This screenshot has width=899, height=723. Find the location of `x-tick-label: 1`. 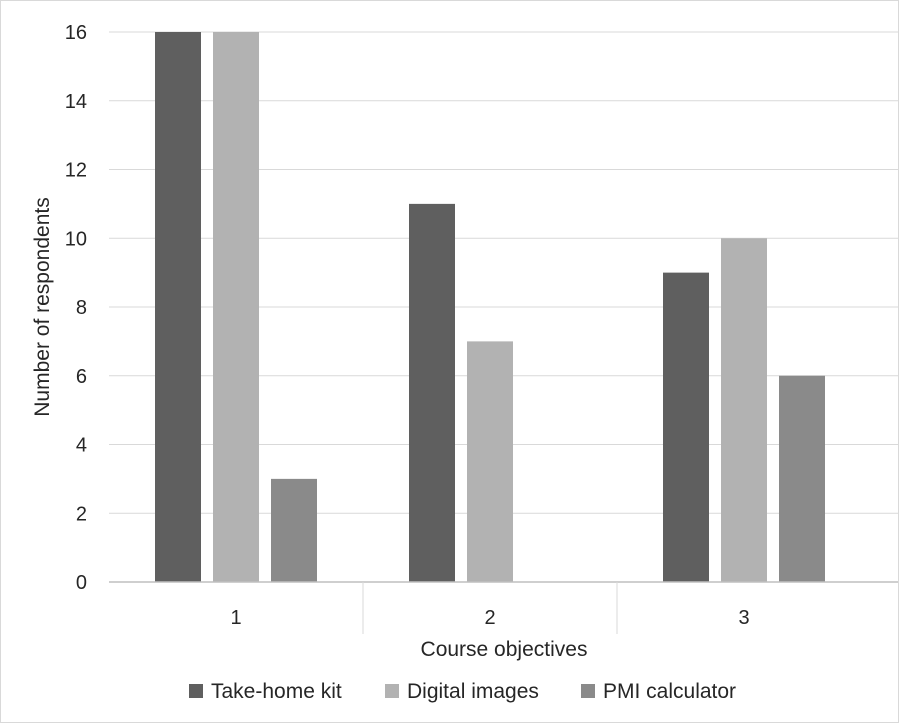

x-tick-label: 1 is located at coordinates (235, 618).